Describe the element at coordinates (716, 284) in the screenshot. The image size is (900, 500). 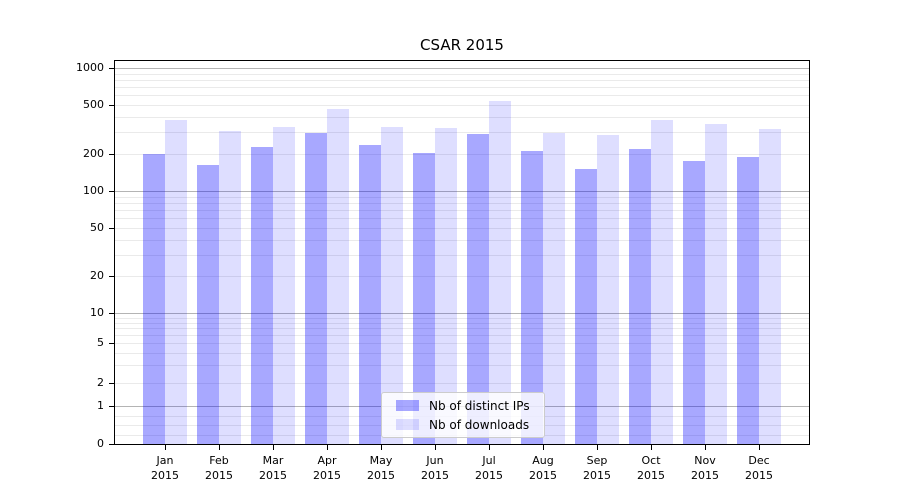
I see `bar-nb-of-downloads-nov` at that location.